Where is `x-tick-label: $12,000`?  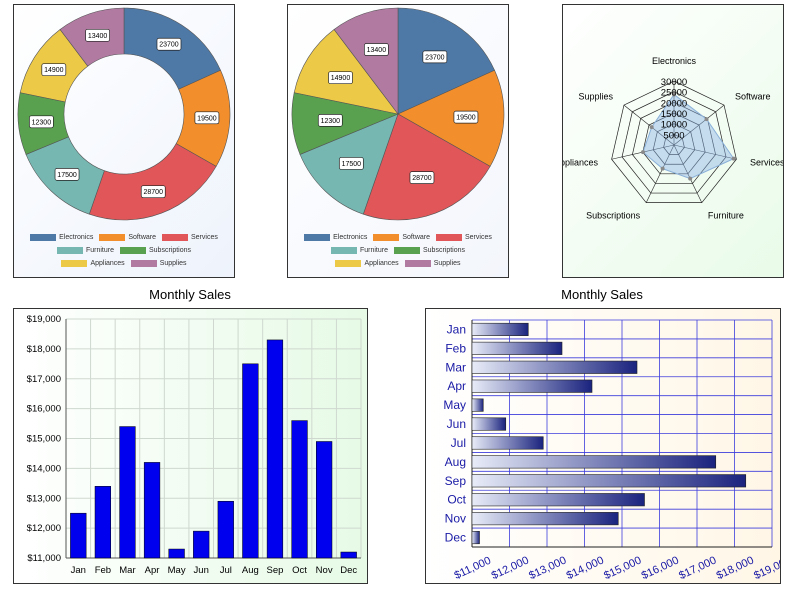 x-tick-label: $12,000 is located at coordinates (510, 568).